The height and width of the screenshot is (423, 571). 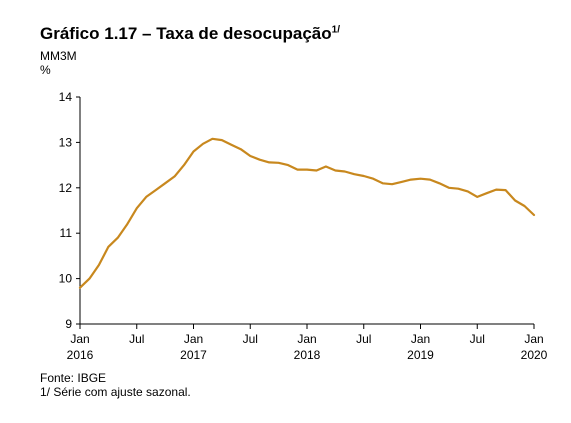 I want to click on y-tick-label: 9, so click(x=68, y=324).